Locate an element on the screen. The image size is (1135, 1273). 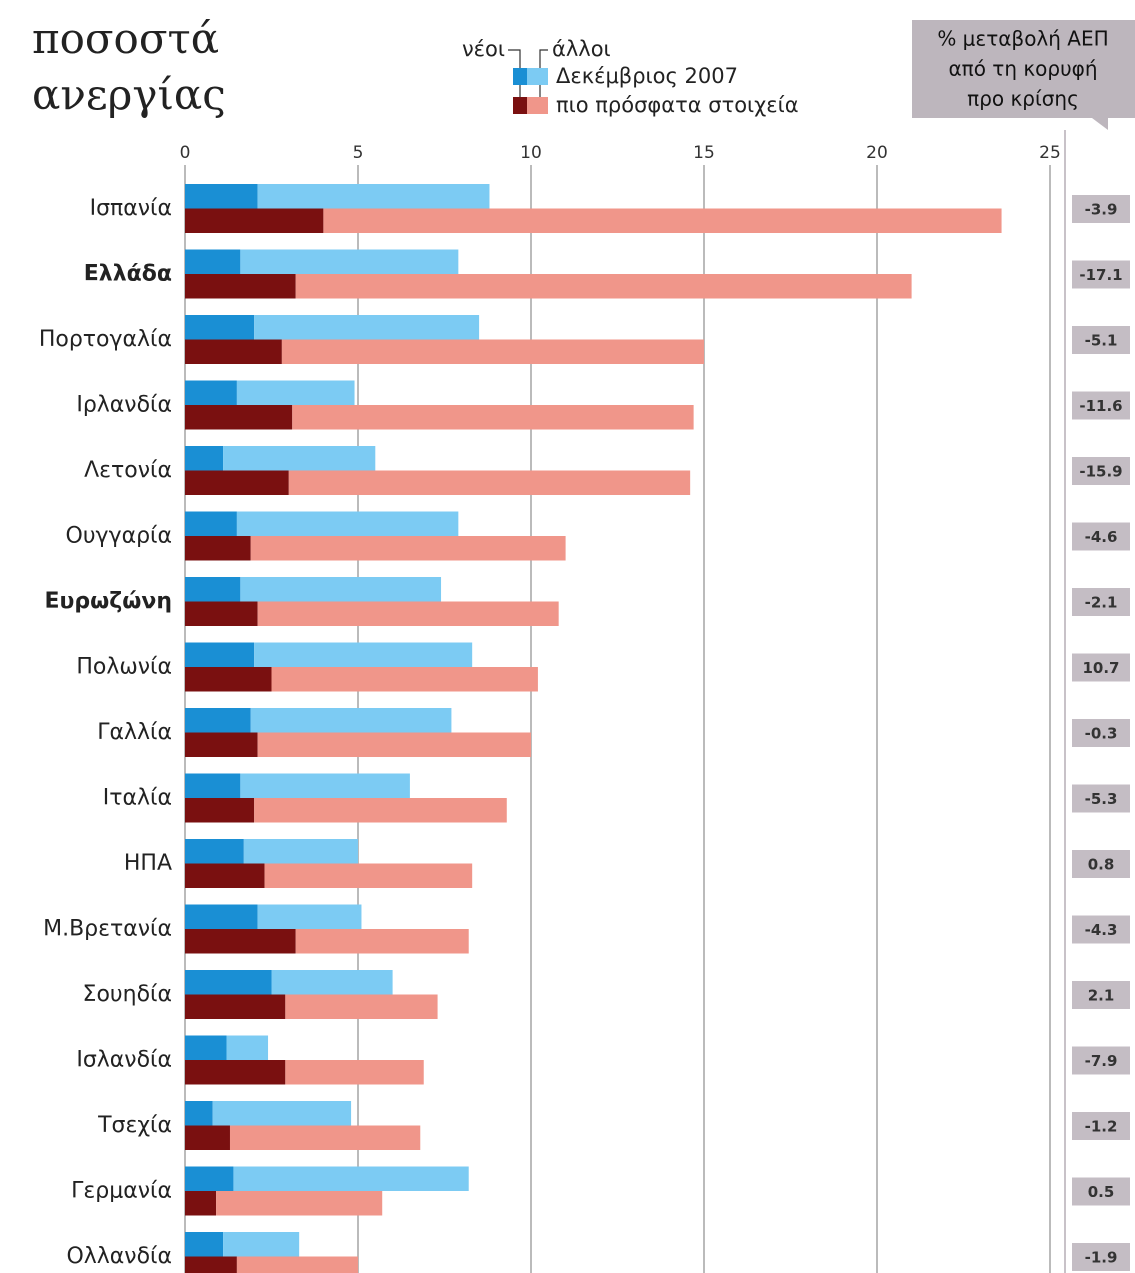
x-tick-label: 5 is located at coordinates (358, 153).